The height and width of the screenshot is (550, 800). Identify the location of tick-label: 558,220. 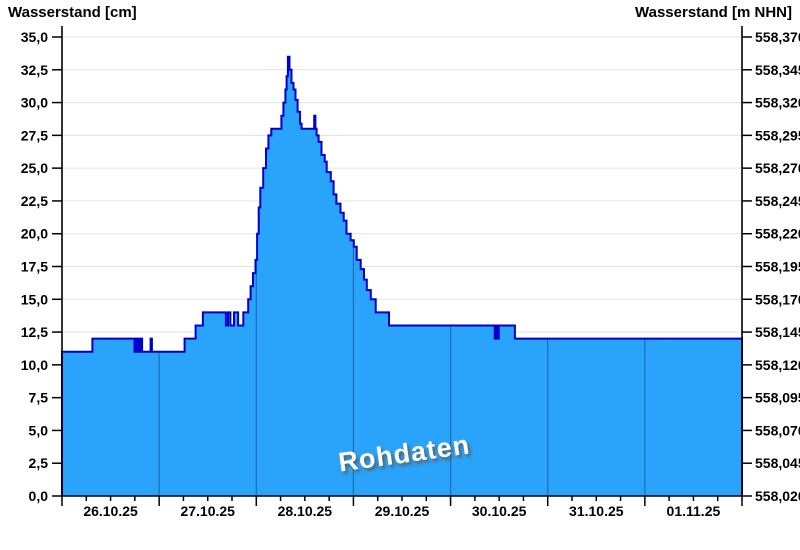
(777, 234).